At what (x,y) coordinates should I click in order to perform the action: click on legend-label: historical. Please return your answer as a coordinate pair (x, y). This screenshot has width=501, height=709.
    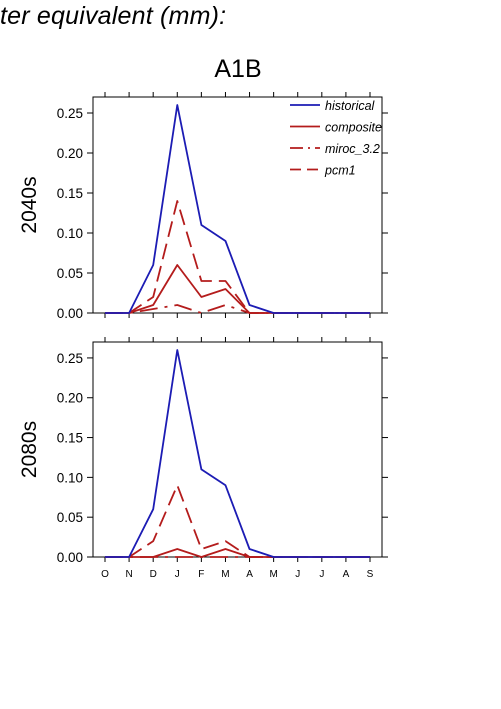
    Looking at the image, I should click on (350, 106).